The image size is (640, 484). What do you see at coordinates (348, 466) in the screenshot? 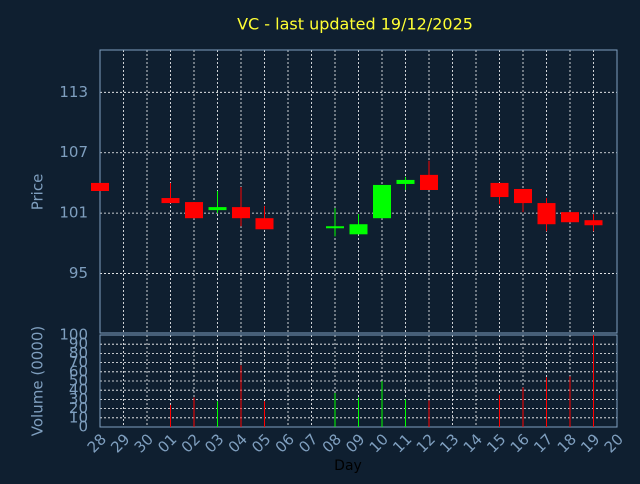
I see `x-axis-label: Day` at bounding box center [348, 466].